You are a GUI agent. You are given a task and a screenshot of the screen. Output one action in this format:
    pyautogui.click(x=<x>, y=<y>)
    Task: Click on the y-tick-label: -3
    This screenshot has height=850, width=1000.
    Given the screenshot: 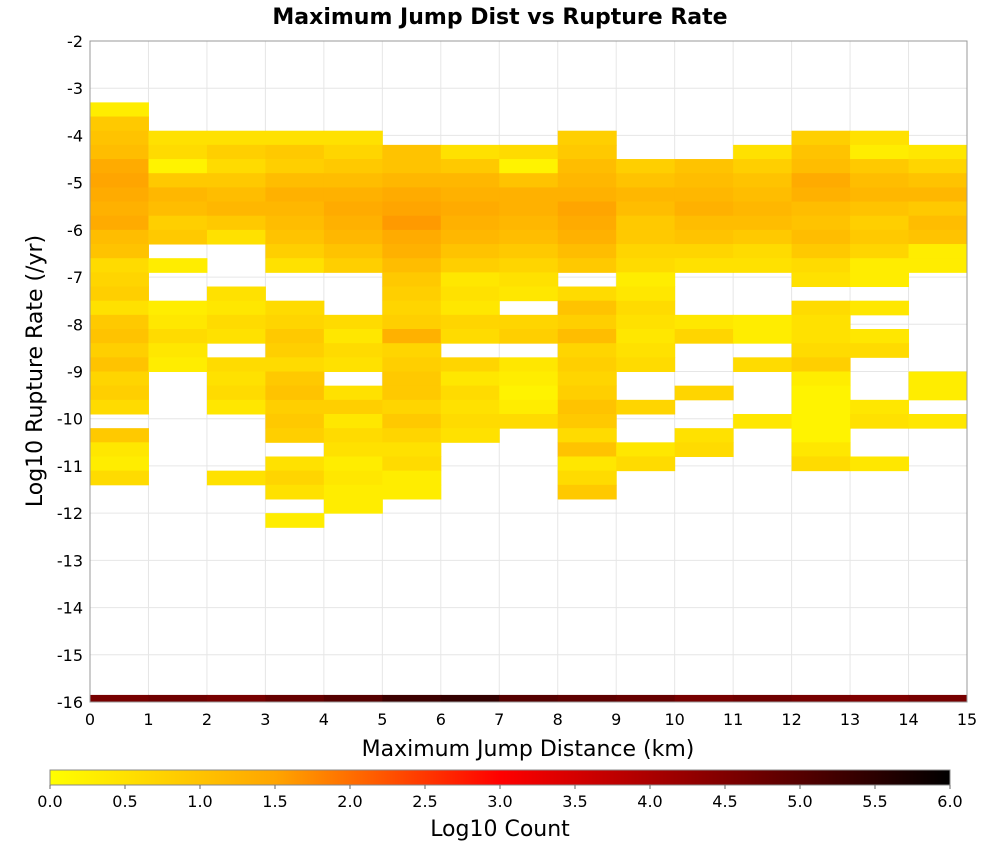 What is the action you would take?
    pyautogui.click(x=75, y=88)
    